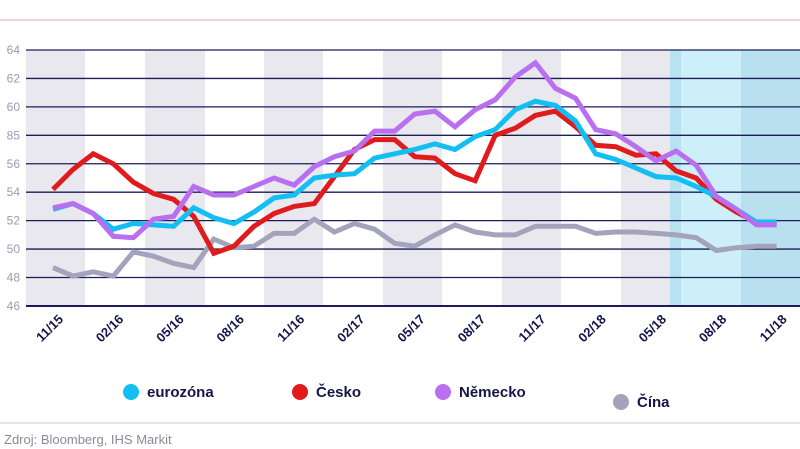 The height and width of the screenshot is (449, 800). Describe the element at coordinates (531, 327) in the screenshot. I see `x-tick-label: 11/17` at that location.